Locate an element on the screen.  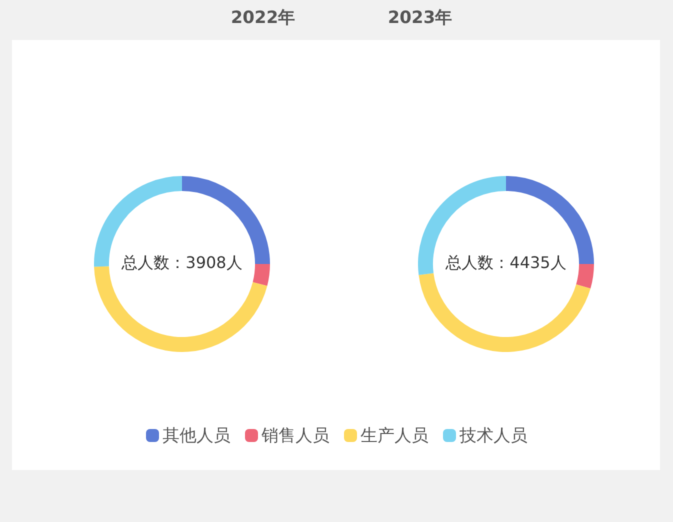
legend-label: 生产人员 is located at coordinates (394, 436).